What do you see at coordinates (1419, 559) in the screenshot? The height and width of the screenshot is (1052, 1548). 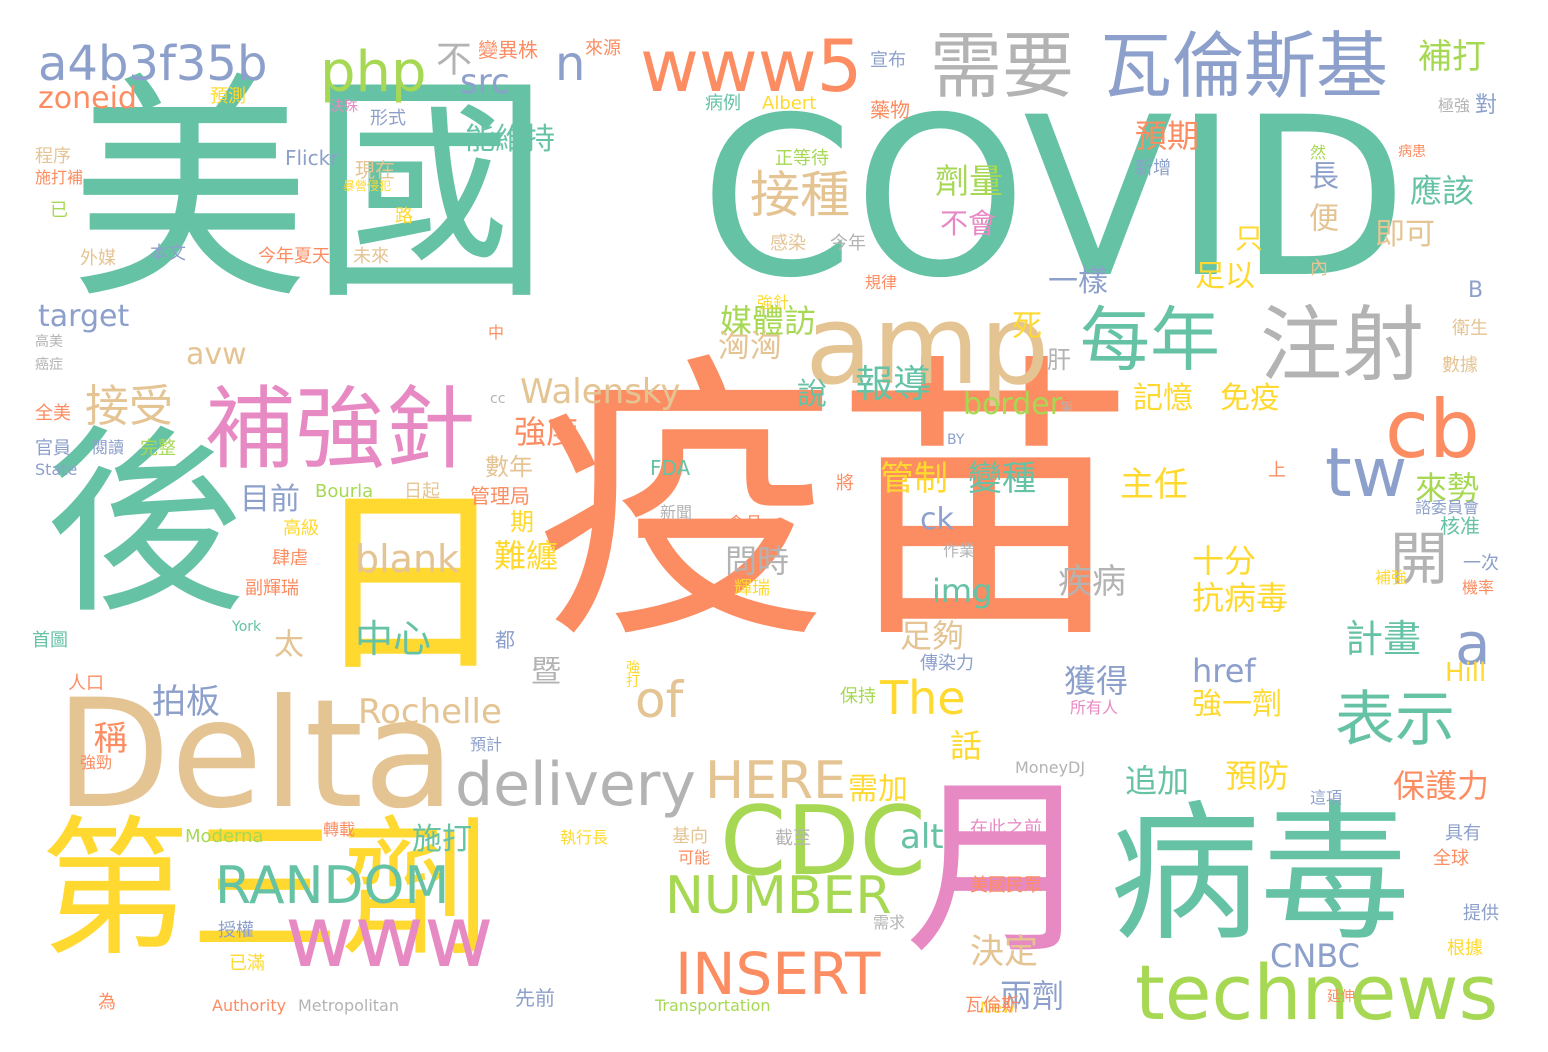 I see `word-27: 開` at bounding box center [1419, 559].